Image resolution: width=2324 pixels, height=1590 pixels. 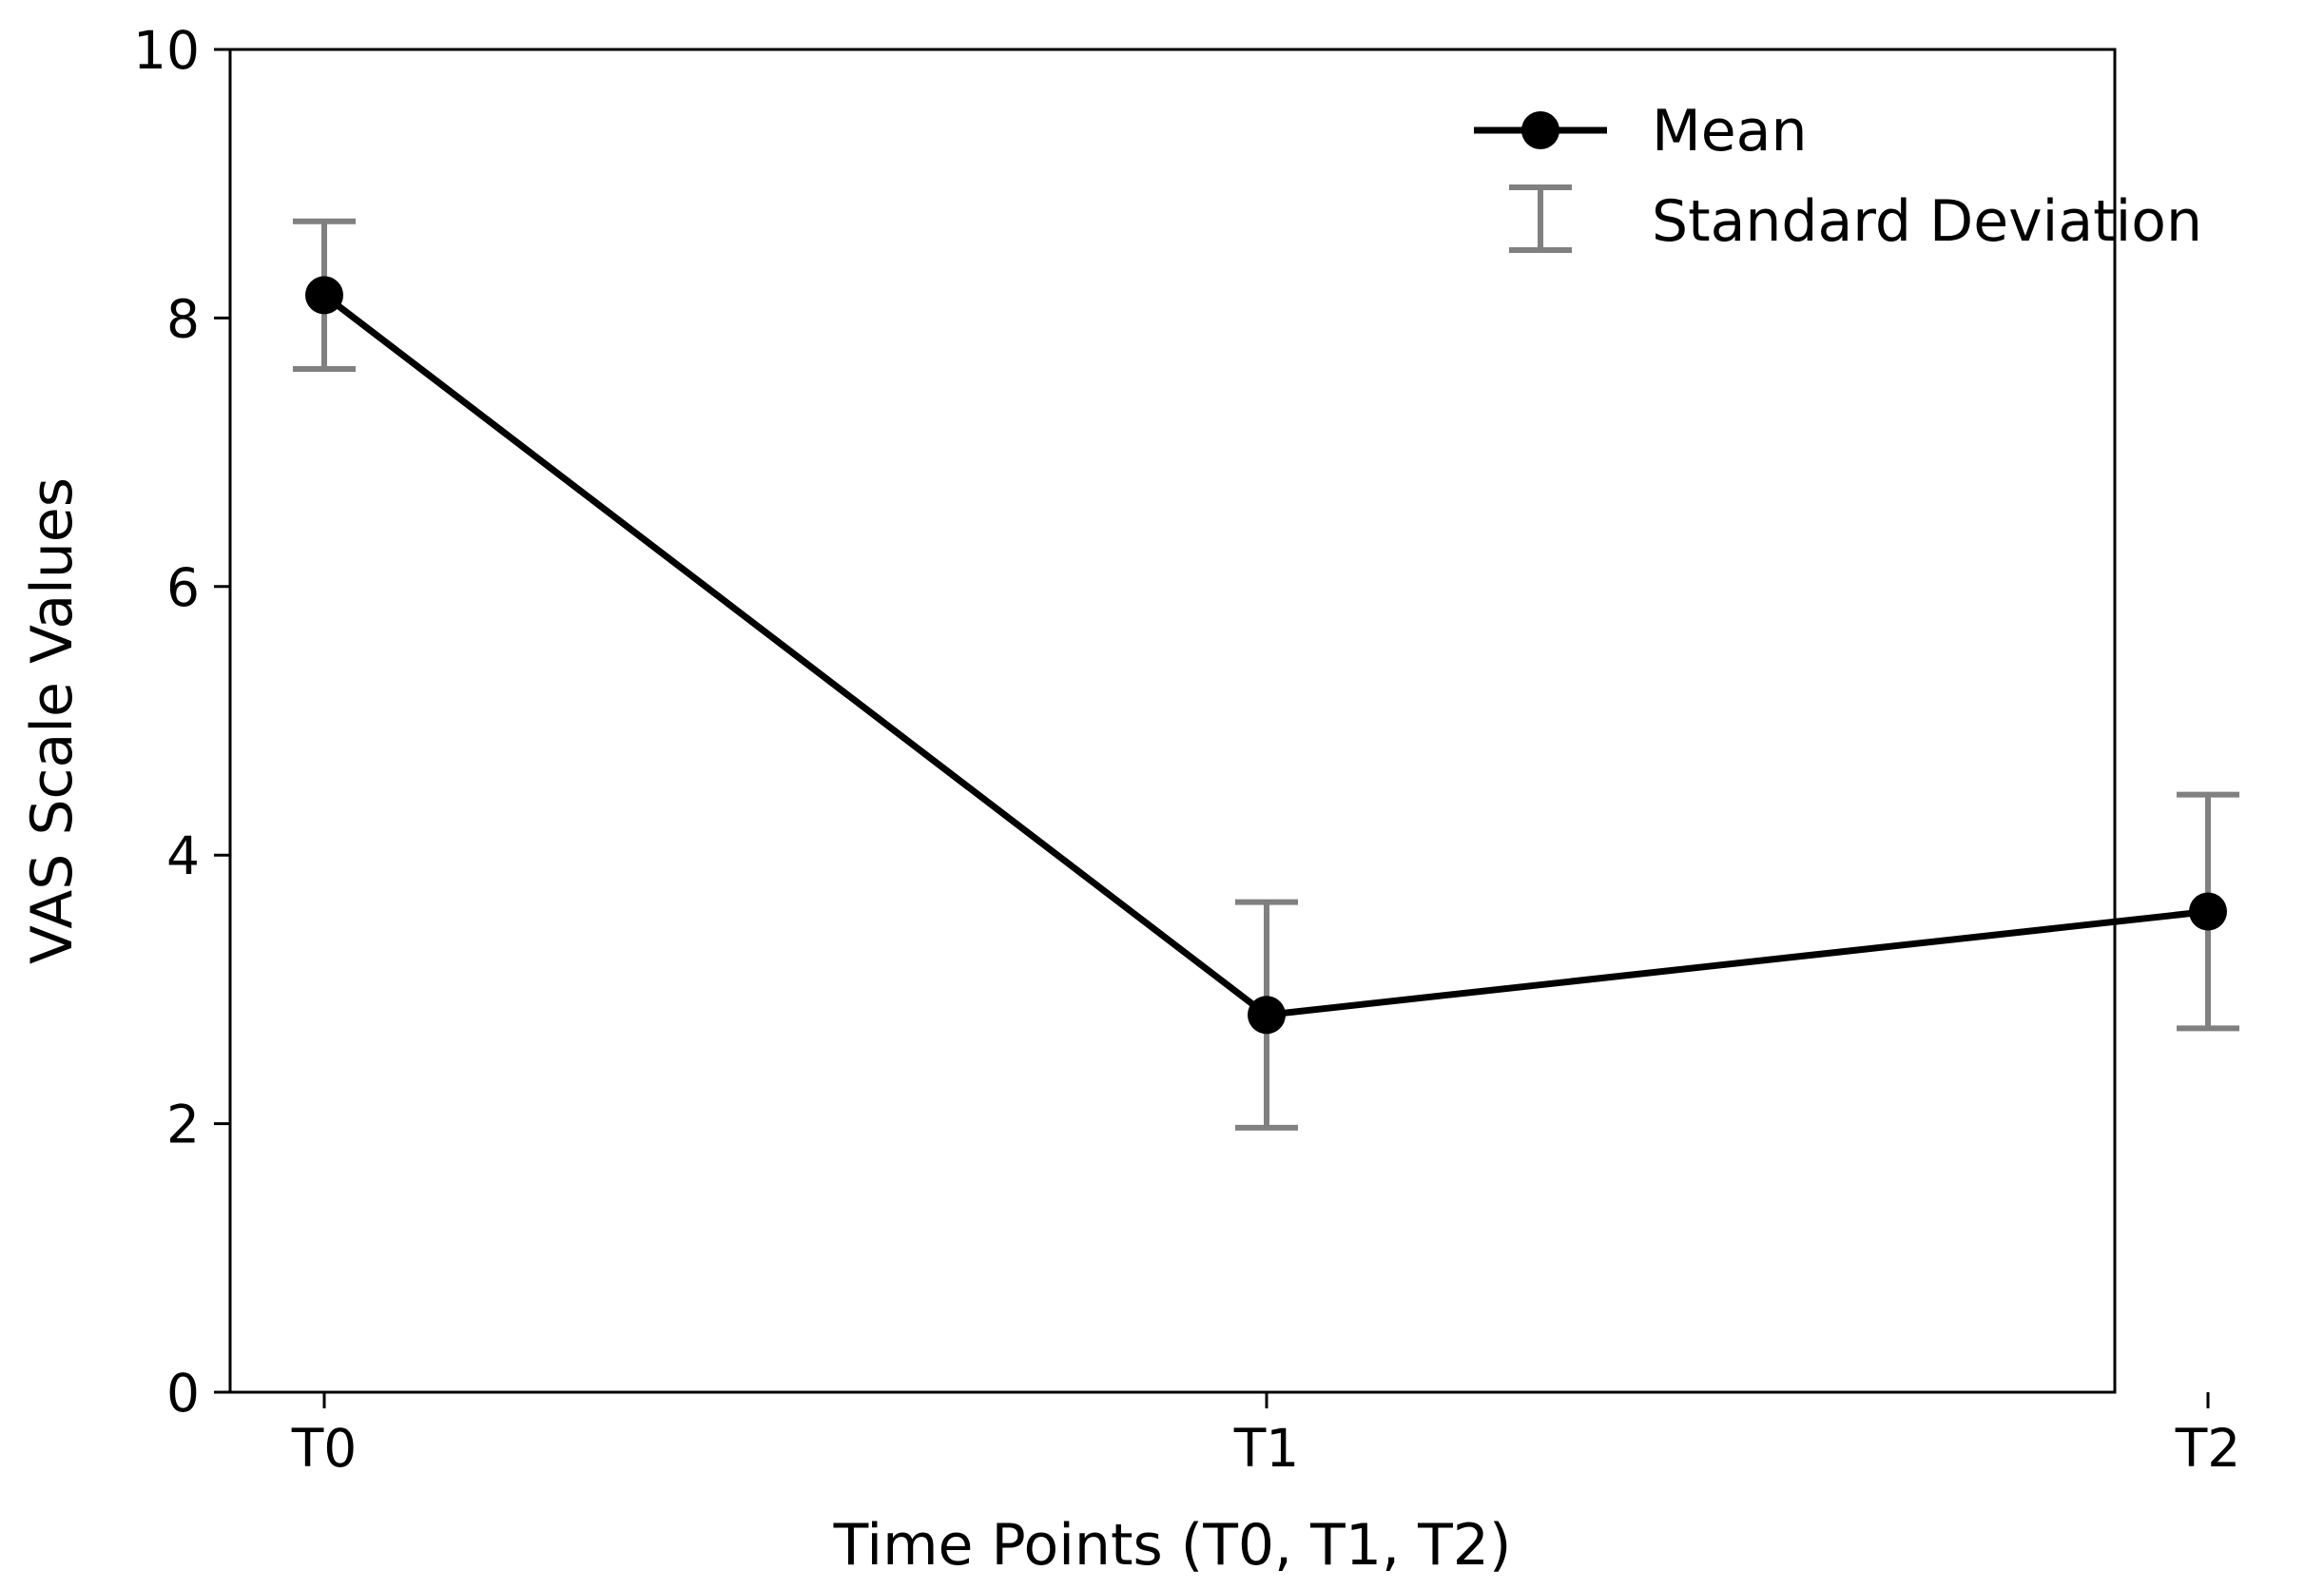 What do you see at coordinates (2208, 911) in the screenshot?
I see `mean-point-T2` at bounding box center [2208, 911].